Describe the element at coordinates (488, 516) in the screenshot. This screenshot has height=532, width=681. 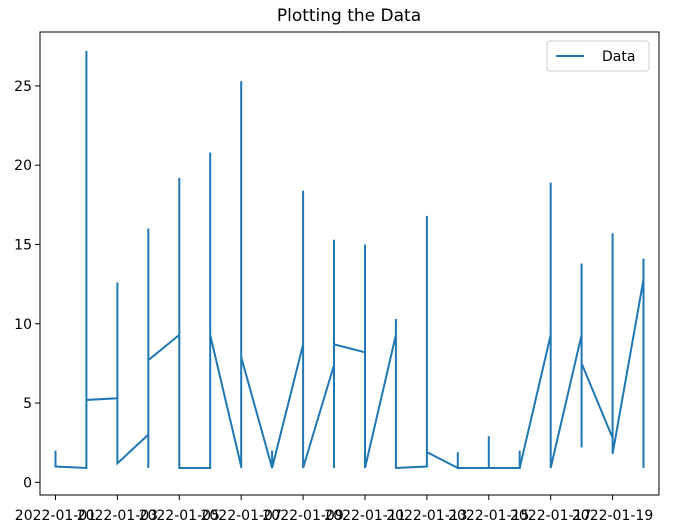
I see `x-tick-label: 2022-01-15` at that location.